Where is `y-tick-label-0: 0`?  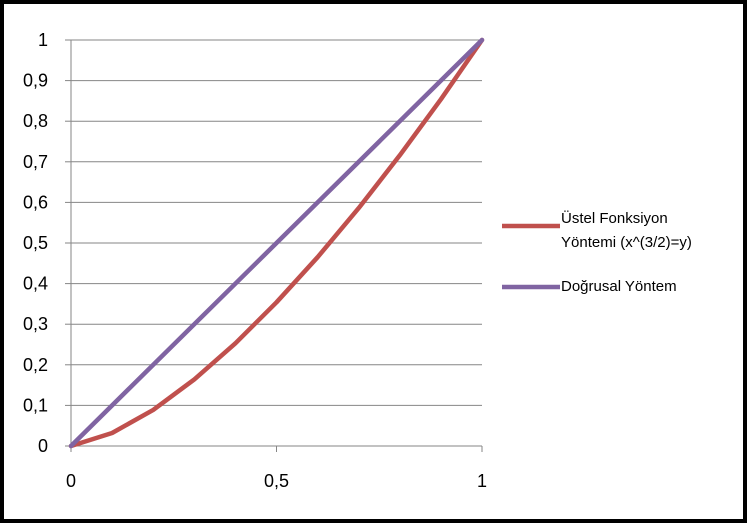 y-tick-label-0: 0 is located at coordinates (43, 446).